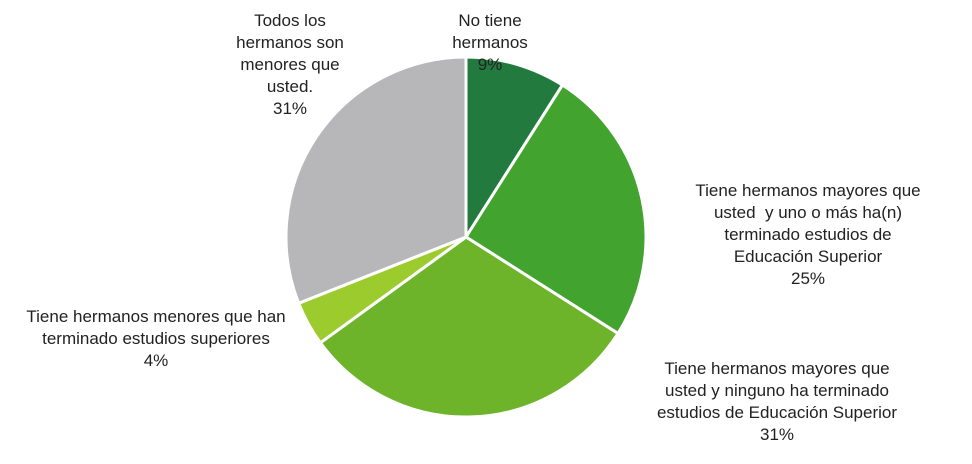 The image size is (972, 464). I want to click on category-label: No tiene hermanos, so click(490, 31).